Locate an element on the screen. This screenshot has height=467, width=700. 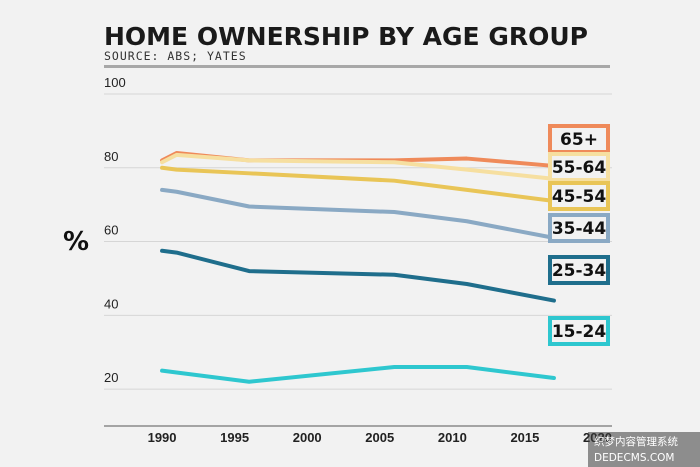
x-tick-label: 2000 is located at coordinates (307, 437).